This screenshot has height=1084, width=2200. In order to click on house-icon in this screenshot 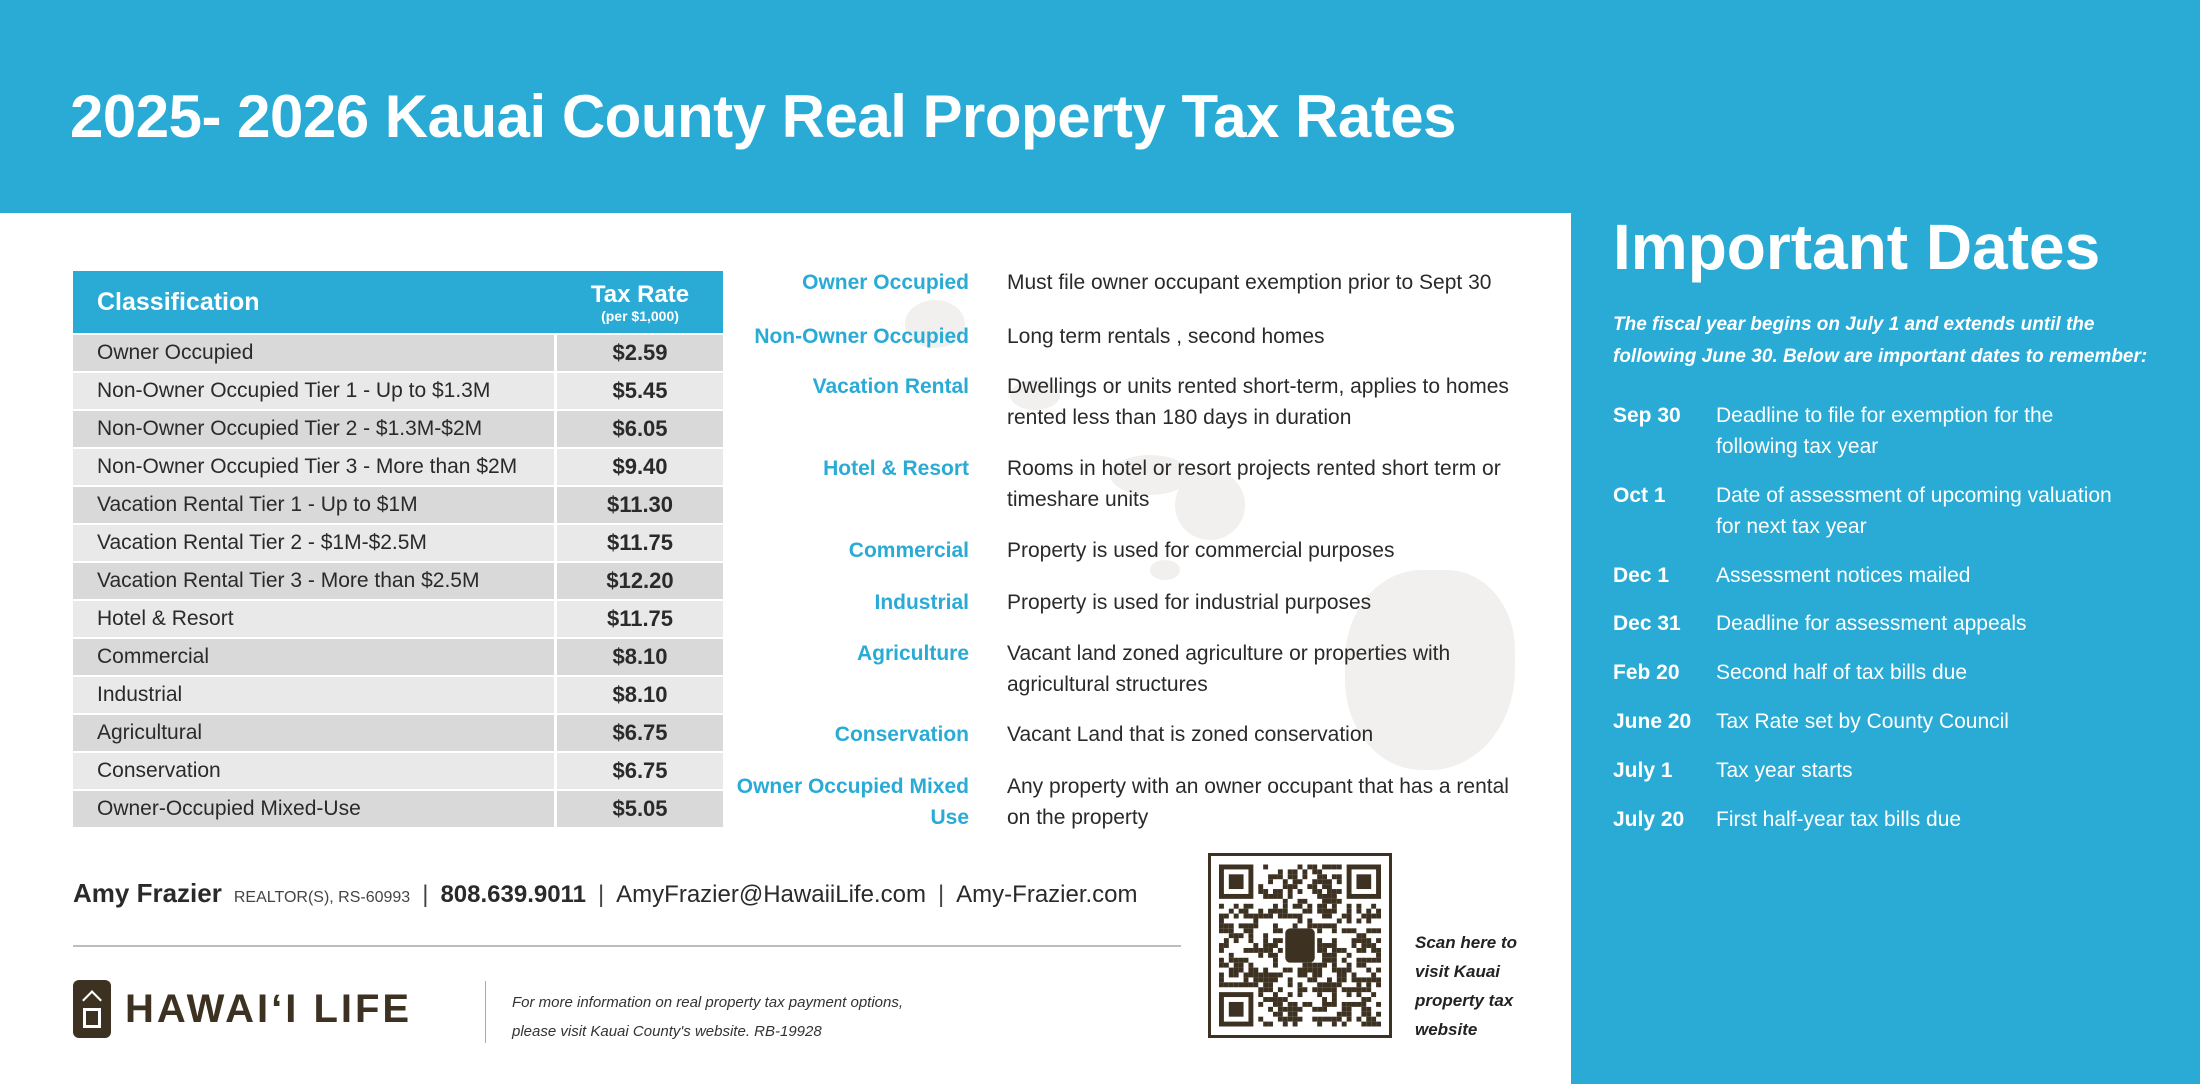, I will do `click(92, 1009)`.